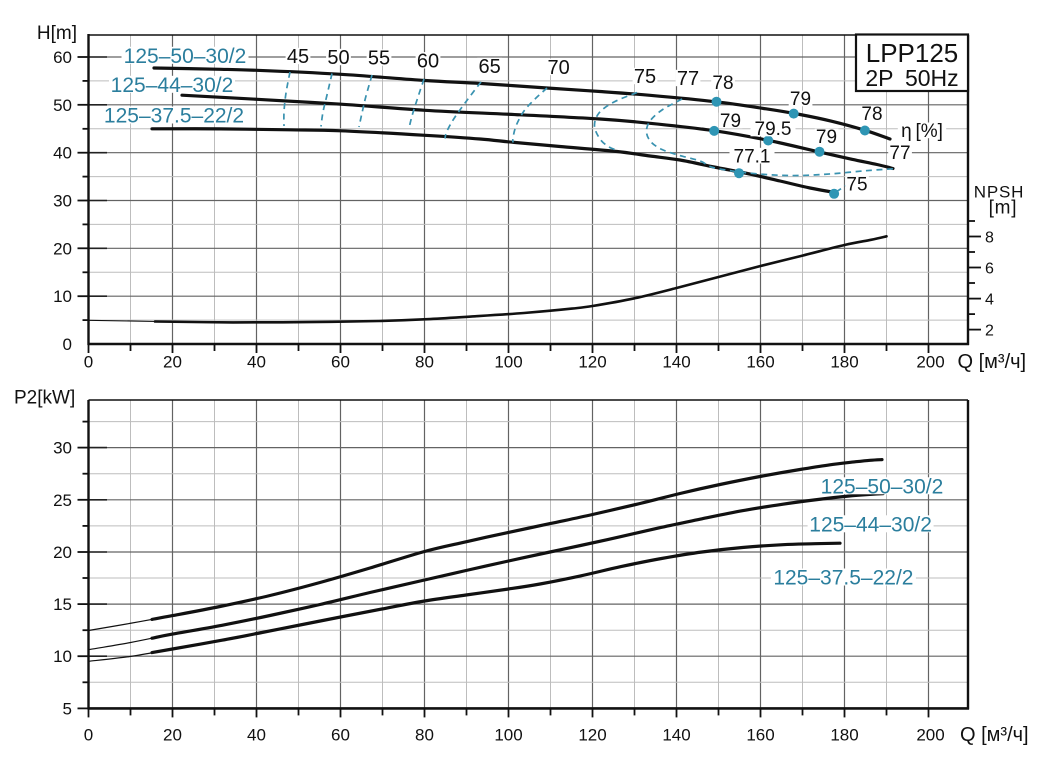 This screenshot has height=762, width=1057. I want to click on svg-text: LPP125, so click(912, 53).